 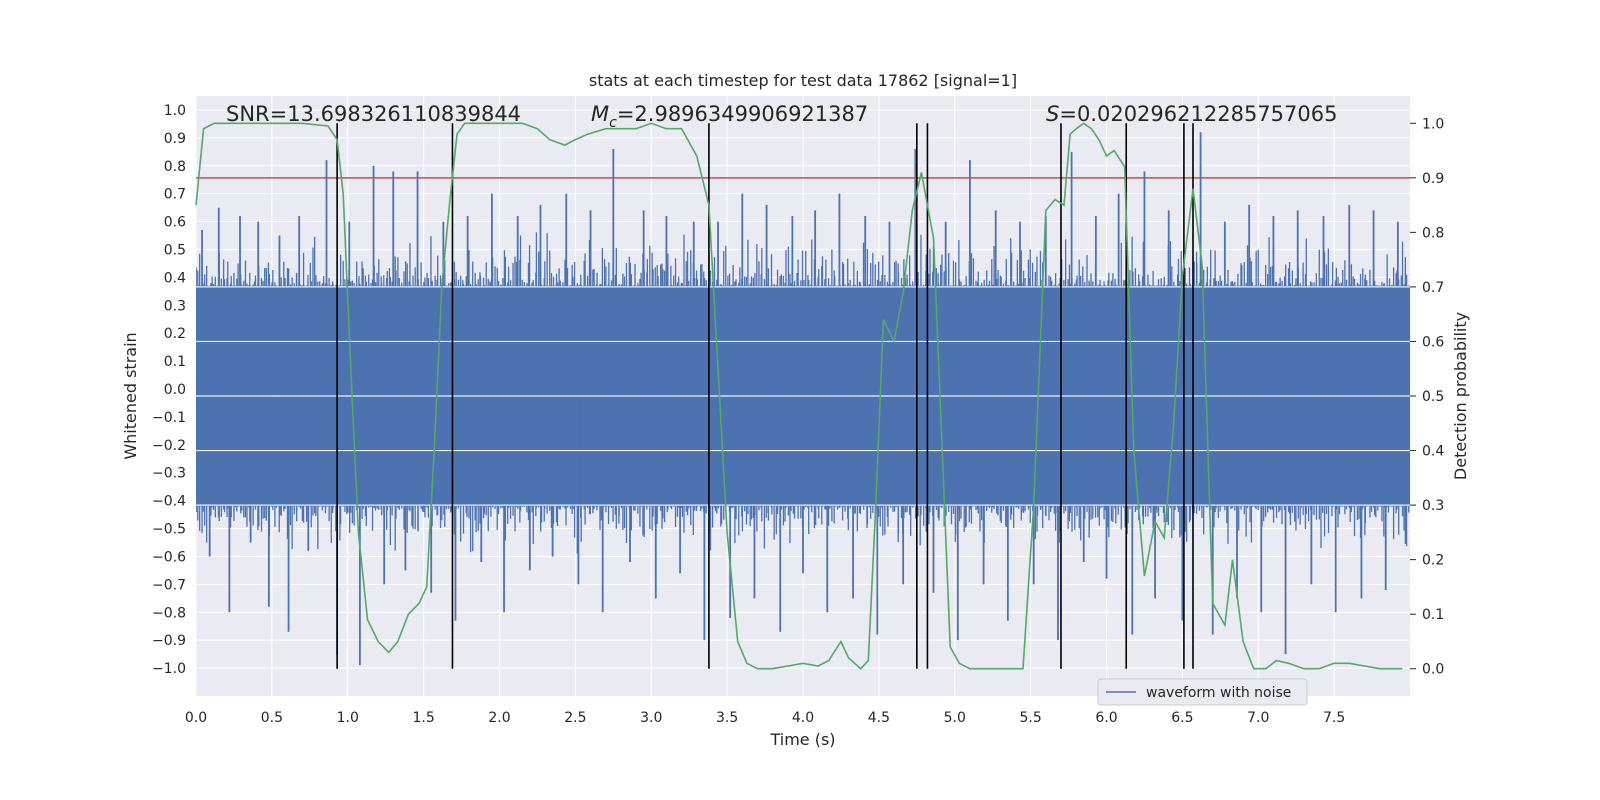 What do you see at coordinates (175, 195) in the screenshot?
I see `y-tick-label: 0.7` at bounding box center [175, 195].